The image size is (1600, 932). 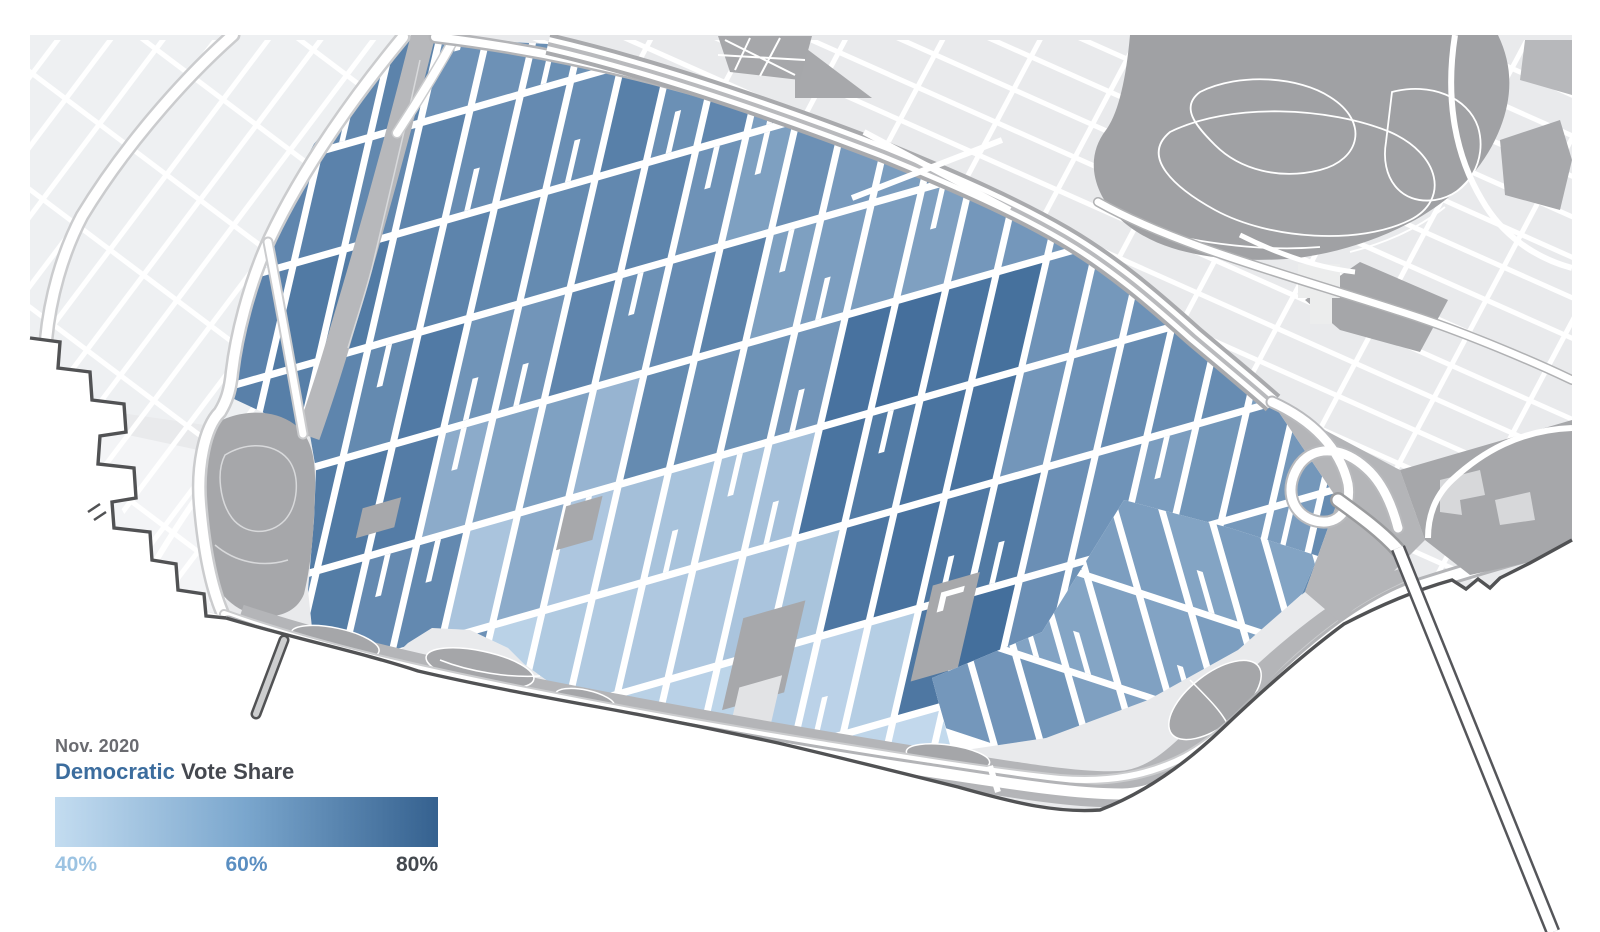 I want to click on pier, so click(x=270, y=677).